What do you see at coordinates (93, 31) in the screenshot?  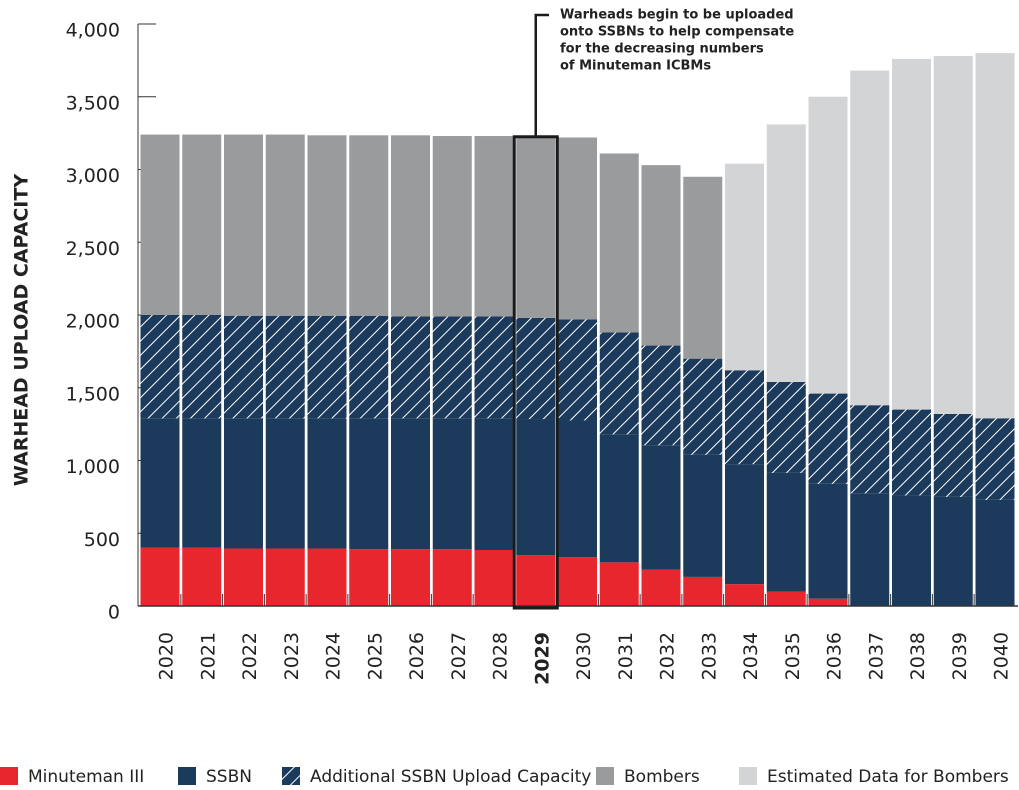 I see `y-tick-label: 4,000` at bounding box center [93, 31].